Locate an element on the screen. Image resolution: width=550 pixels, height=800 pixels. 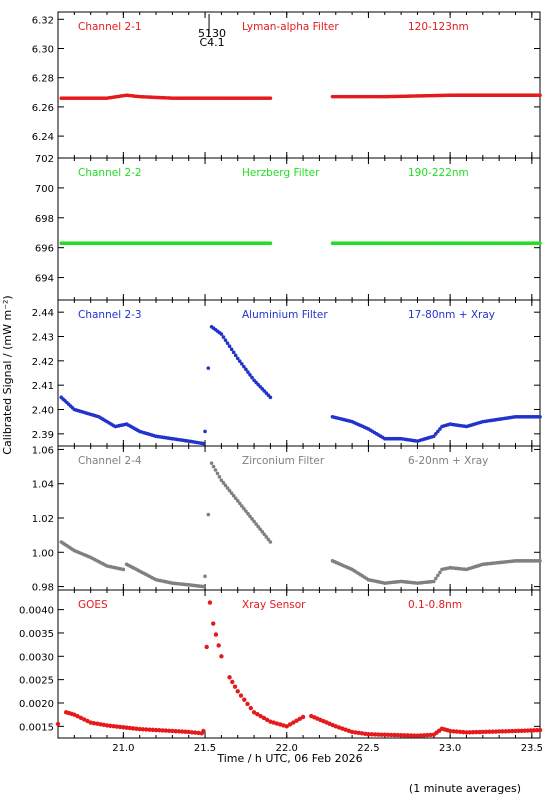
y-tick-label: 0.0035 is located at coordinates (36, 634).